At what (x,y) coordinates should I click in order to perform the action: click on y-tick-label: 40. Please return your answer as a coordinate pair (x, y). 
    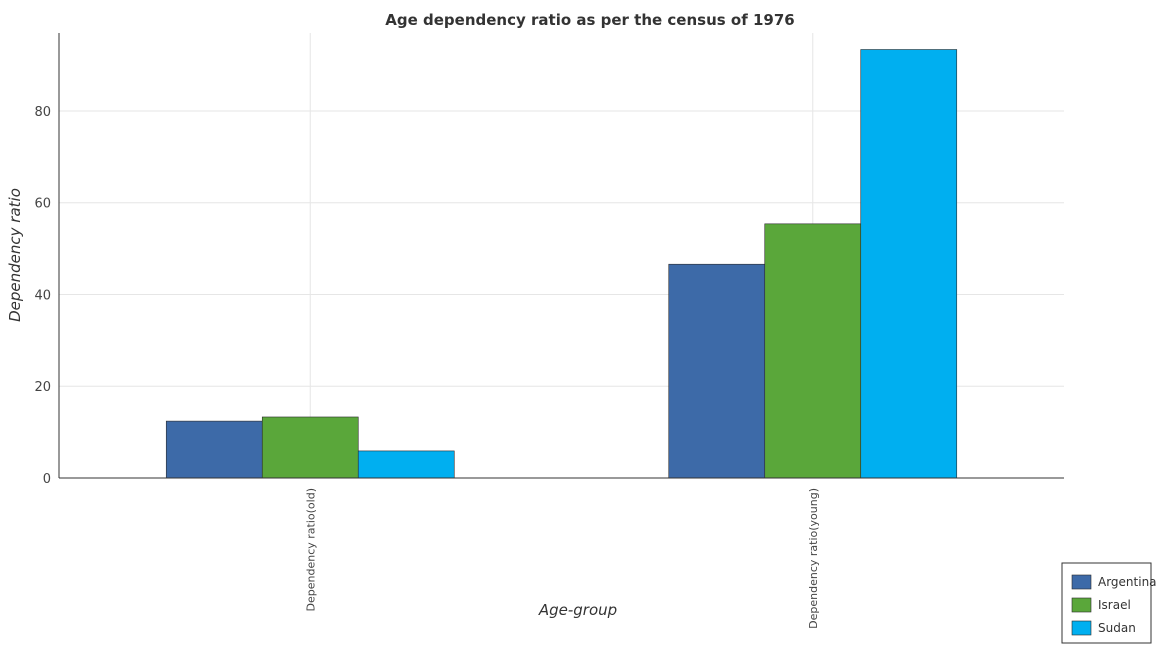
    Looking at the image, I should click on (42, 295).